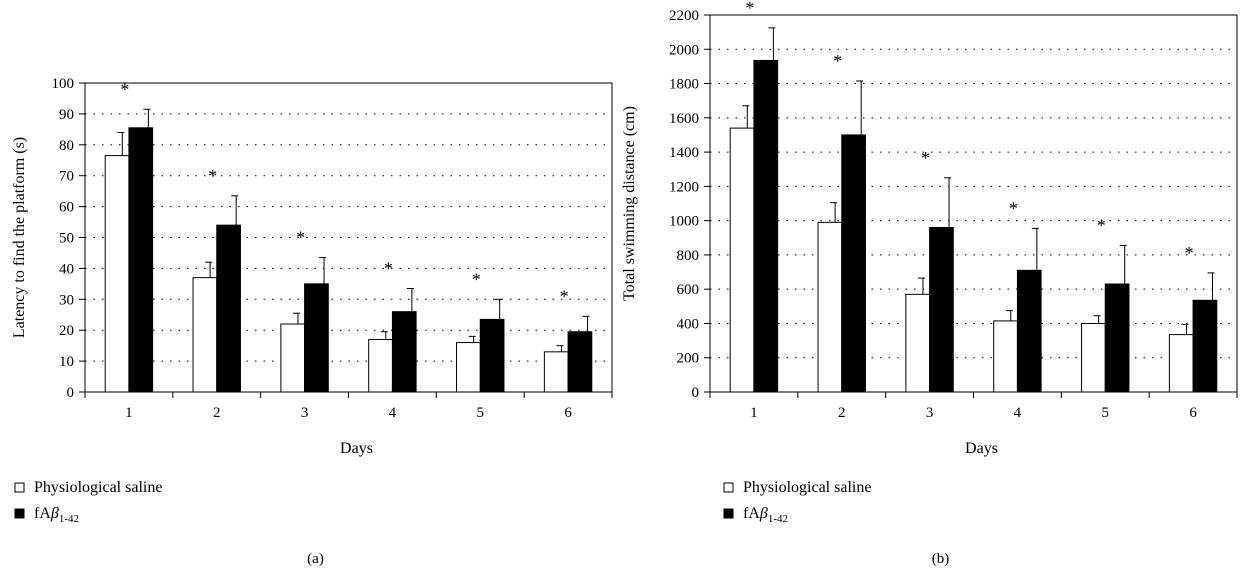 Image resolution: width=1249 pixels, height=580 pixels. Describe the element at coordinates (66, 177) in the screenshot. I see `y-tick-label: 70` at that location.